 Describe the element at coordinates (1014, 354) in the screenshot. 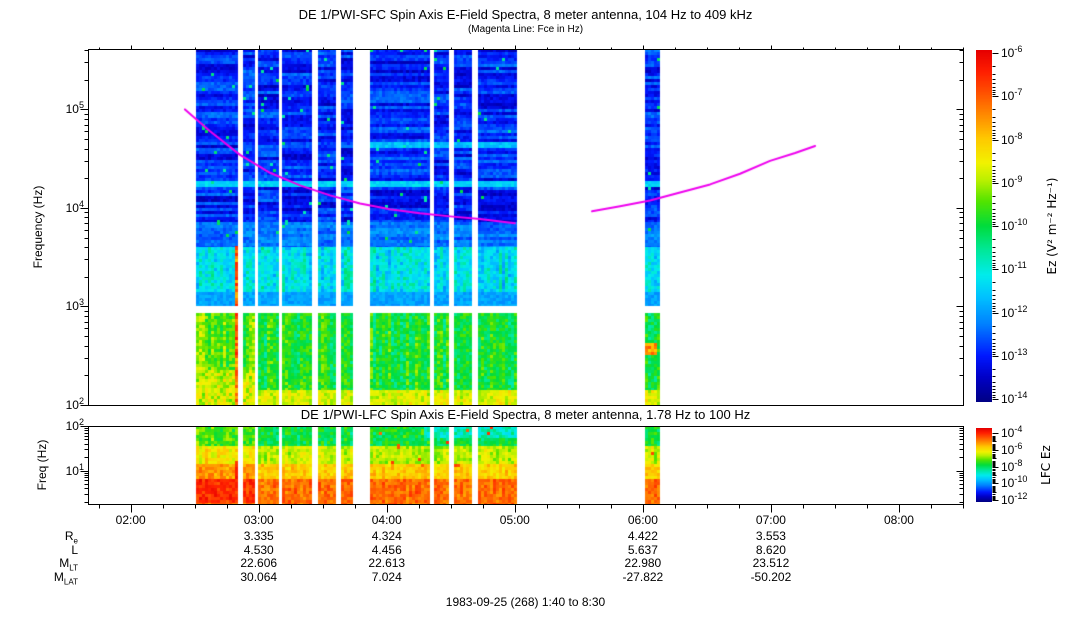

I see `sfc-colorbar-tick-label: 10⁻¹³` at that location.